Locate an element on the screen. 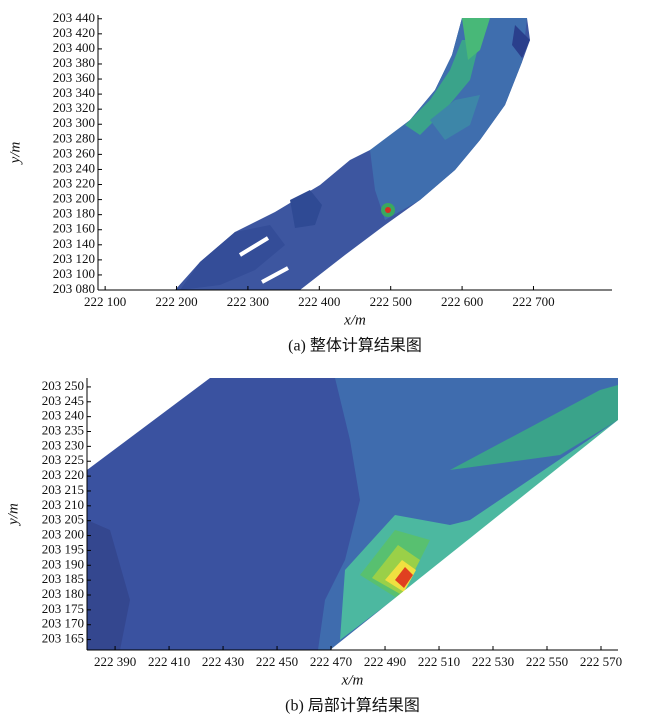 The width and height of the screenshot is (650, 724). x-tick-label: 222 390 is located at coordinates (115, 661).